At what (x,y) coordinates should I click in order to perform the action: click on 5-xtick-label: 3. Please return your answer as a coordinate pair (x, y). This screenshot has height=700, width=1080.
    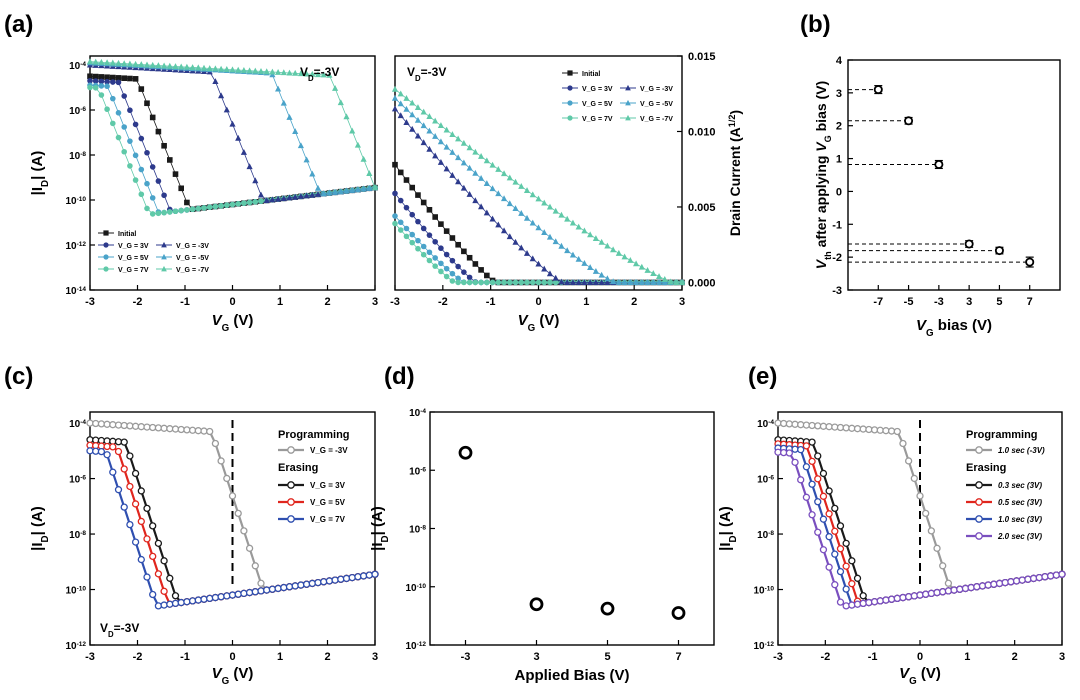
    Looking at the image, I should click on (1062, 657).